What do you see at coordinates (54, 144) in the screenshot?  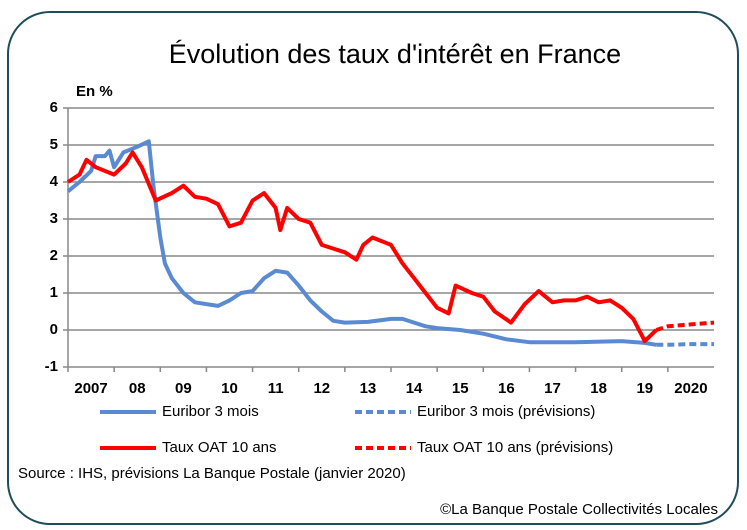 I see `y-tick-label: 5` at bounding box center [54, 144].